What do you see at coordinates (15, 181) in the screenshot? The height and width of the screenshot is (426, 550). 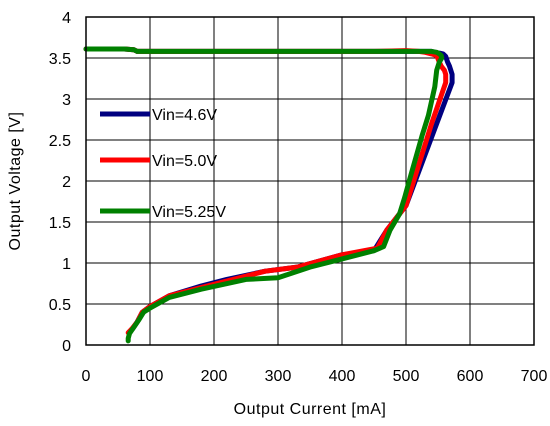 I see `y-axis-title: Output Voltage [V]` at bounding box center [15, 181].